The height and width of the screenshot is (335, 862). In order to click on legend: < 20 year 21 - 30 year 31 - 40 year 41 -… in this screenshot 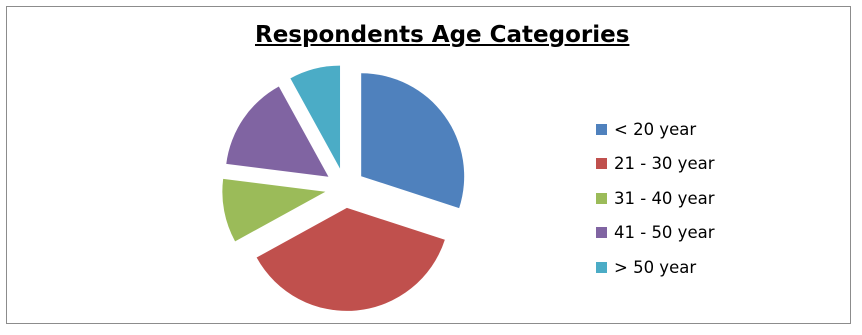, I will do `click(655, 198)`.